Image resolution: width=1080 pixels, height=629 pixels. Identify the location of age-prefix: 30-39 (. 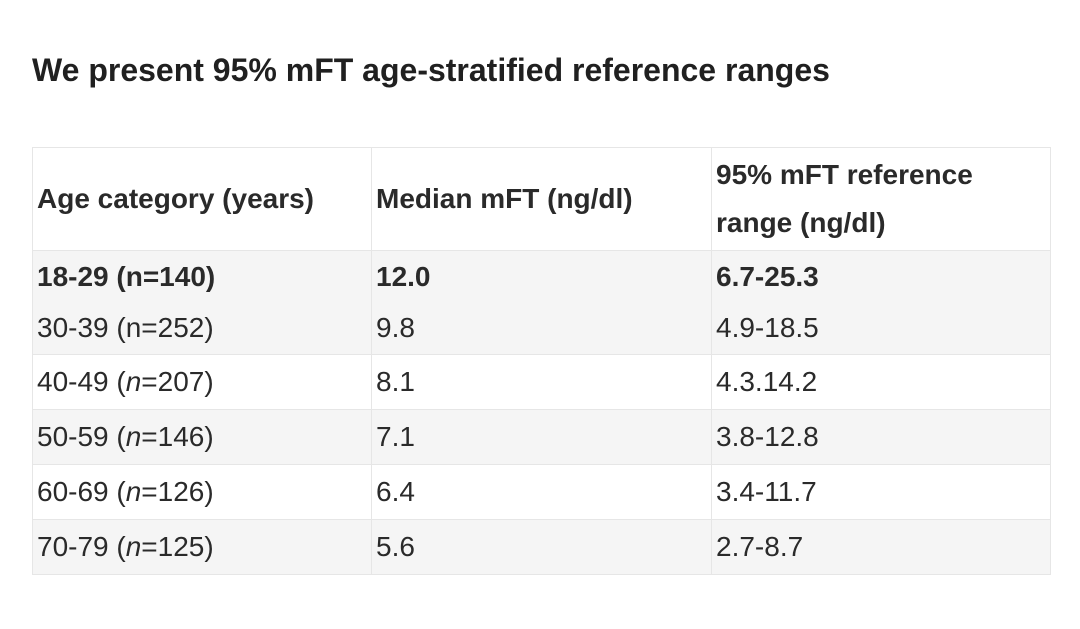
(81, 328).